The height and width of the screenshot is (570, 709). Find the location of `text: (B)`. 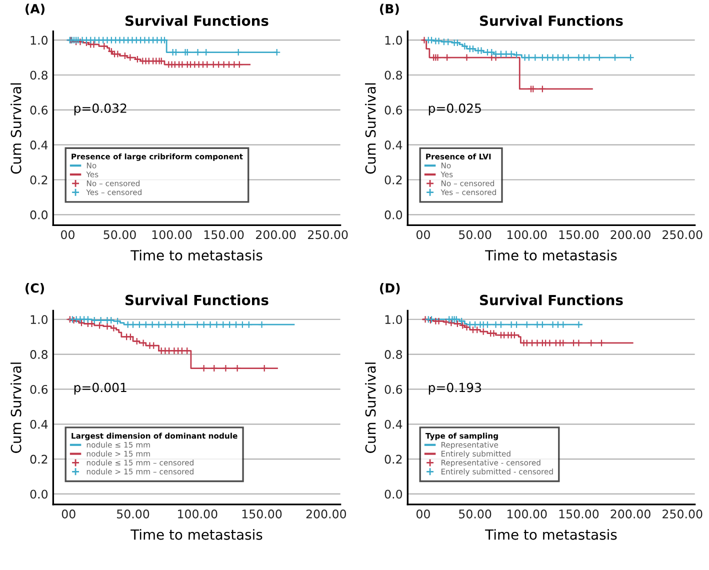

text: (B) is located at coordinates (389, 9).